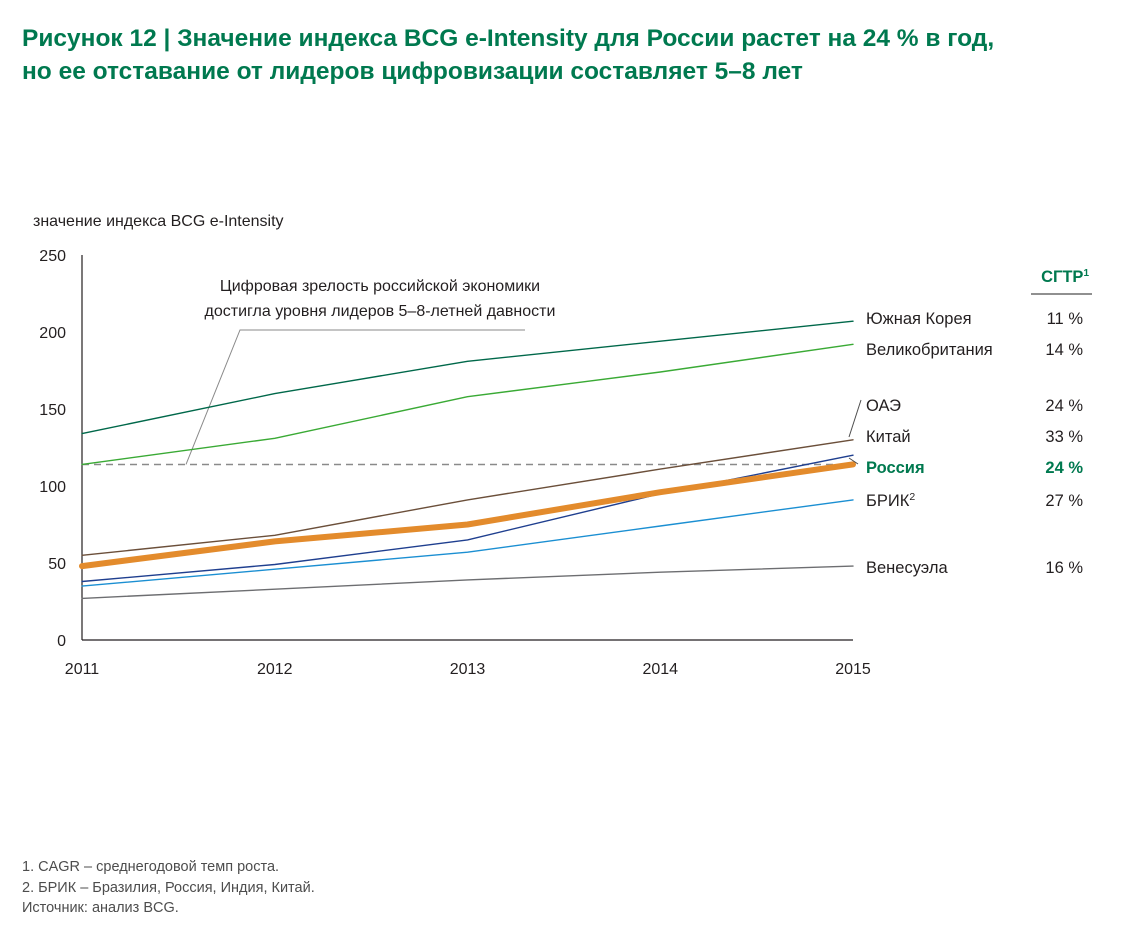 The image size is (1125, 937). Describe the element at coordinates (52, 410) in the screenshot. I see `y-tick-label: 150` at that location.